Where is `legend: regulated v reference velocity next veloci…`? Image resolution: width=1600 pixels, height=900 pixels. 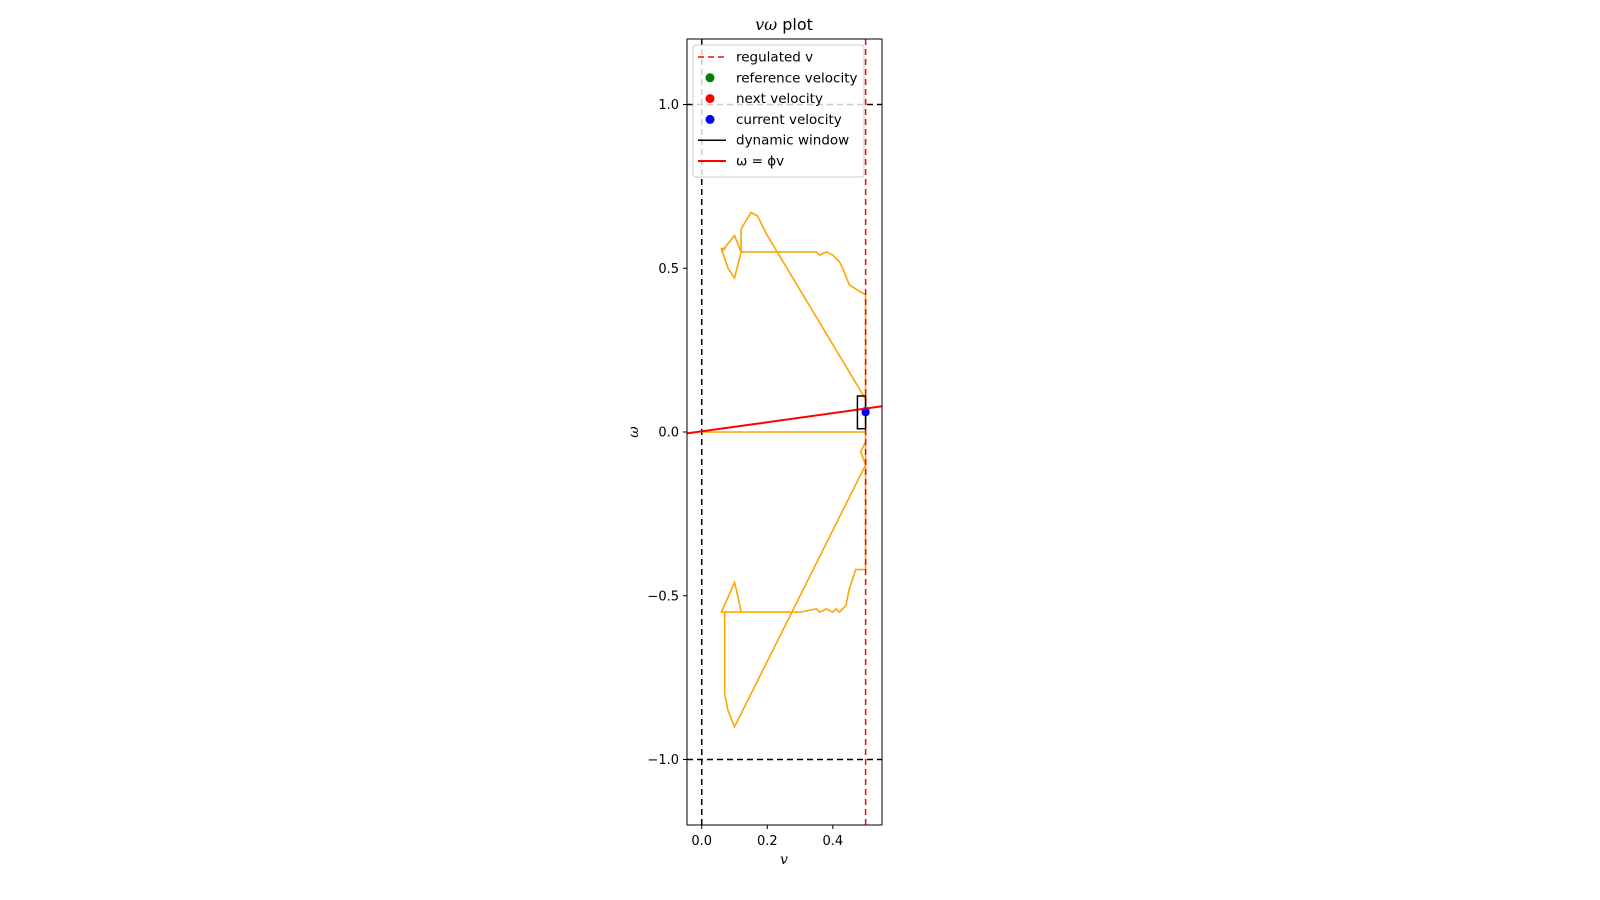
legend: regulated v reference velocity next veloci… is located at coordinates (778, 111).